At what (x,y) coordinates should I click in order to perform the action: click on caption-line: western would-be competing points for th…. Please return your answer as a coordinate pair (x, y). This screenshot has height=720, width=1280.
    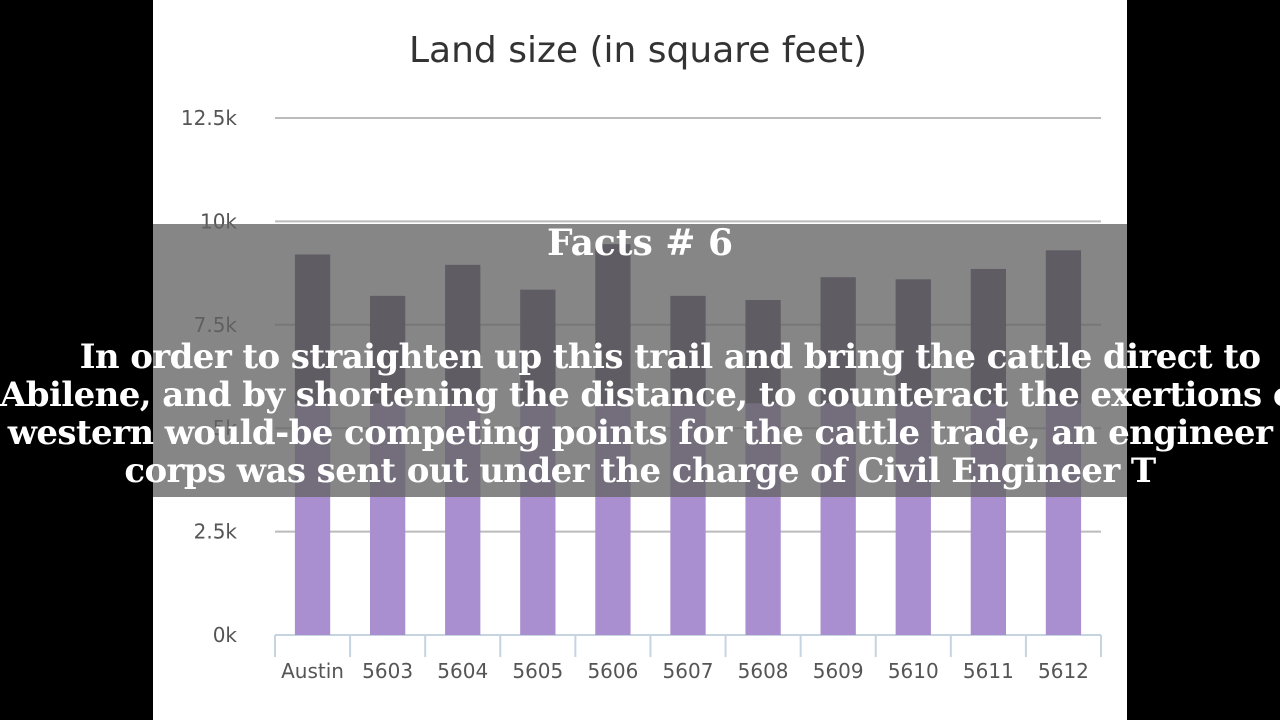
    Looking at the image, I should click on (640, 433).